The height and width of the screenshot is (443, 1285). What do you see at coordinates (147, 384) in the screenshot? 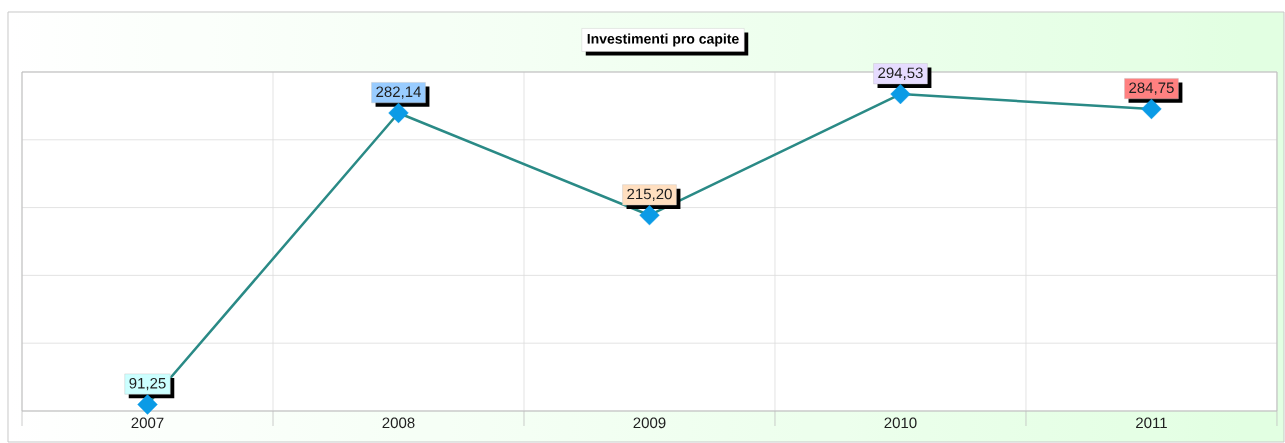
I see `data-label: 91,25` at bounding box center [147, 384].